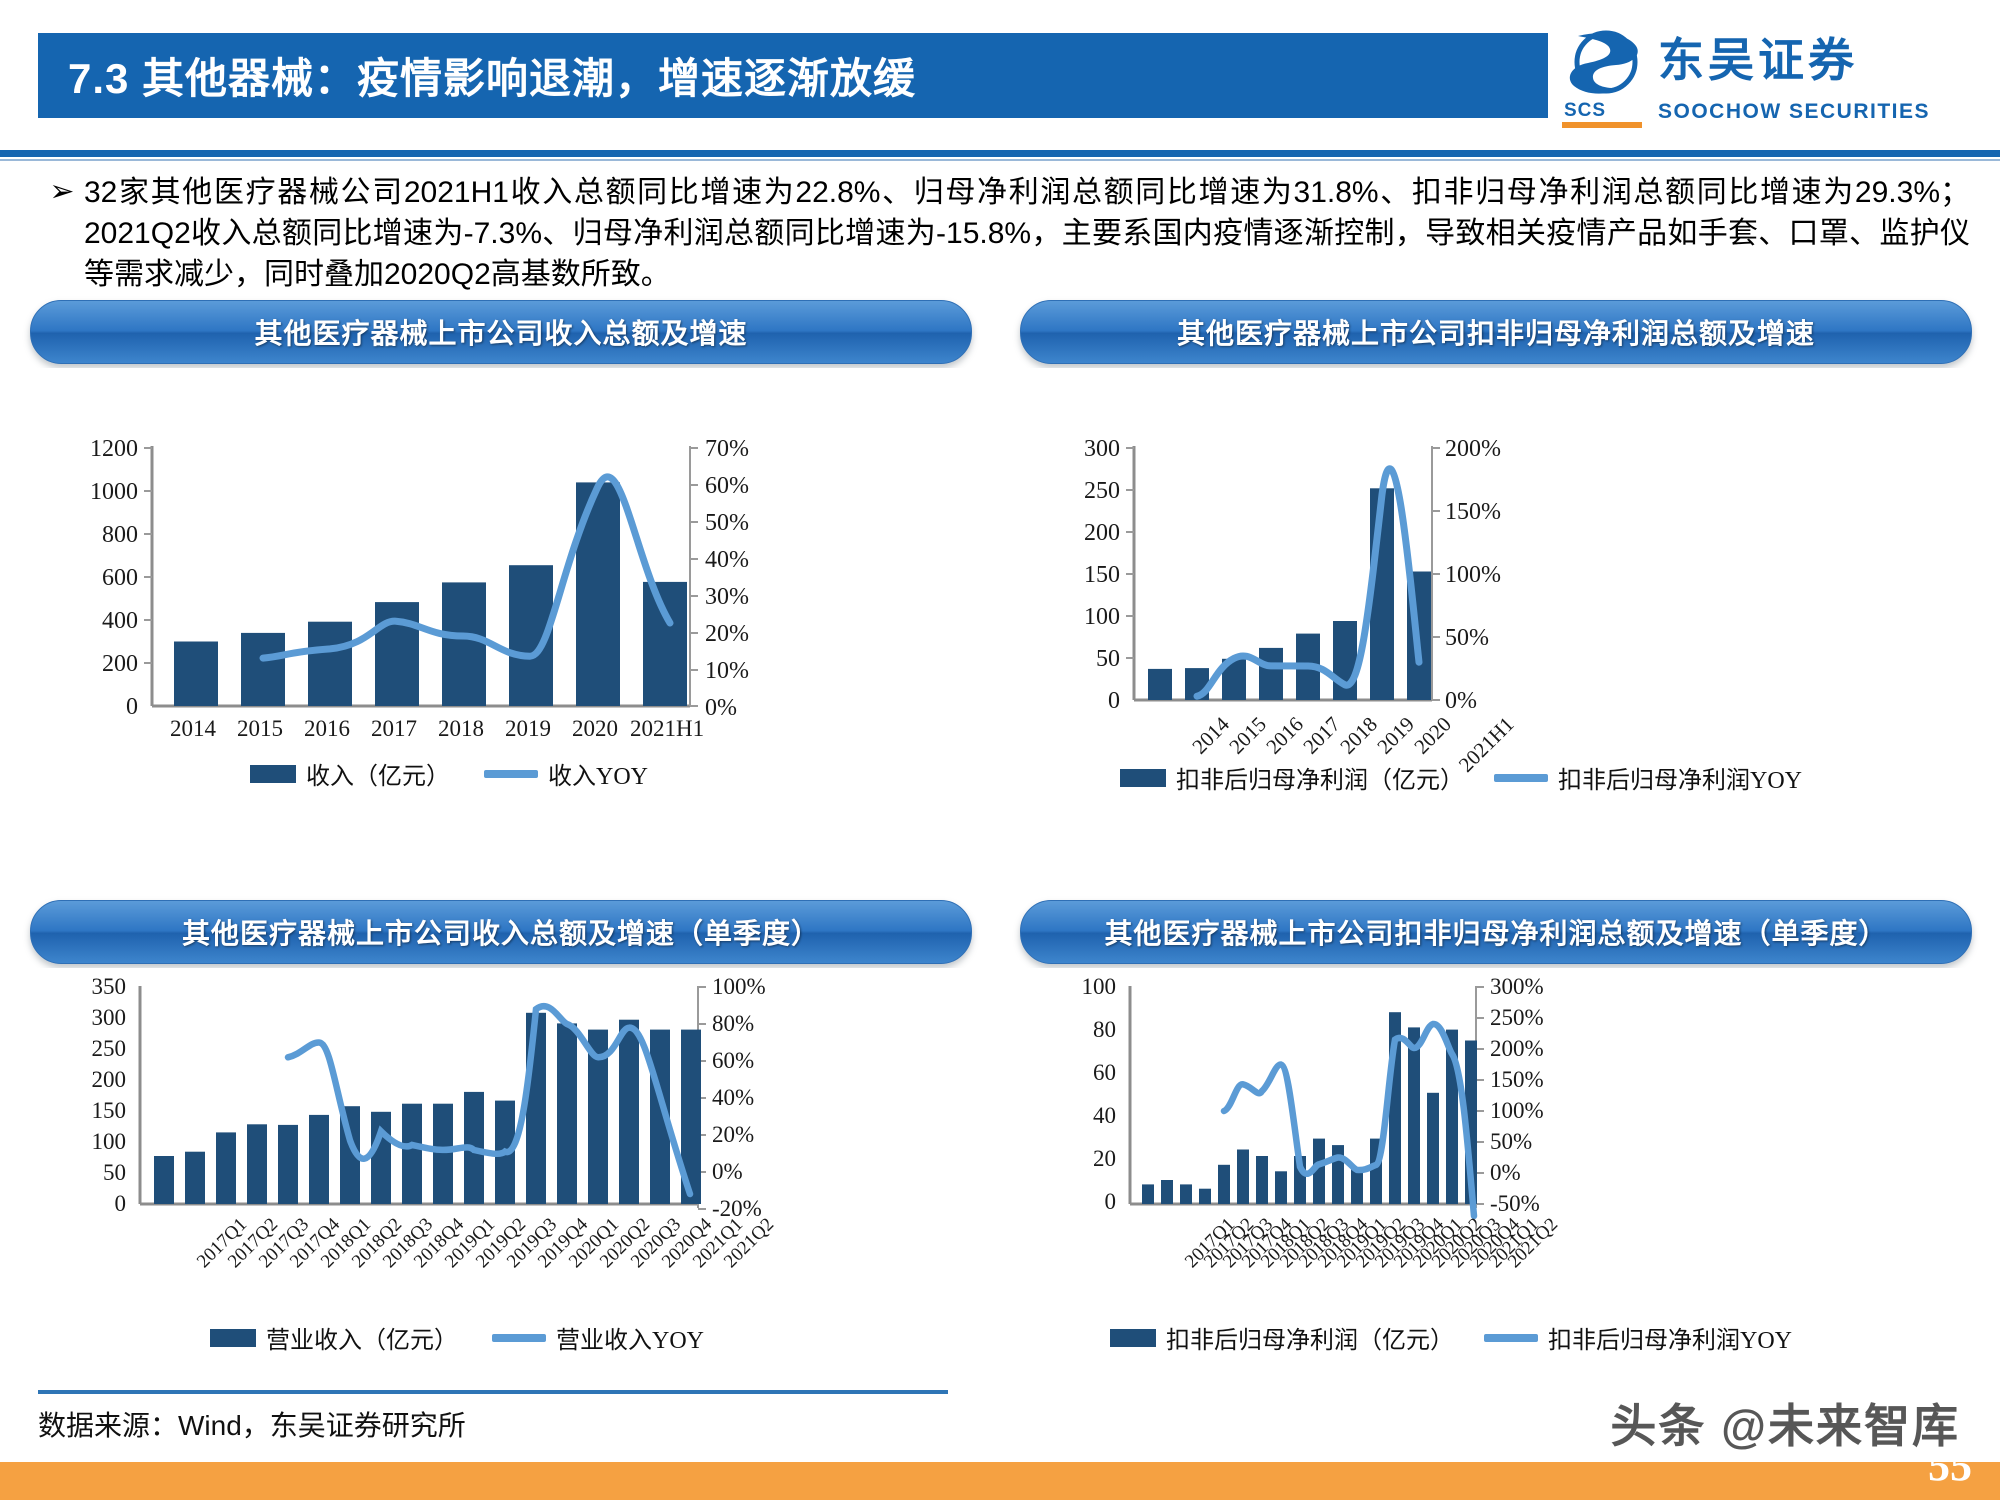  I want to click on svg-text: 350, so click(109, 986).